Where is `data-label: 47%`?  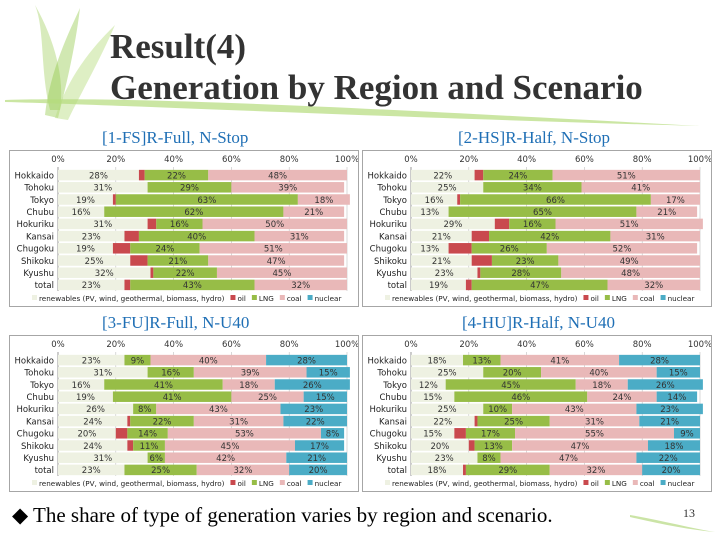 data-label: 47% is located at coordinates (539, 286).